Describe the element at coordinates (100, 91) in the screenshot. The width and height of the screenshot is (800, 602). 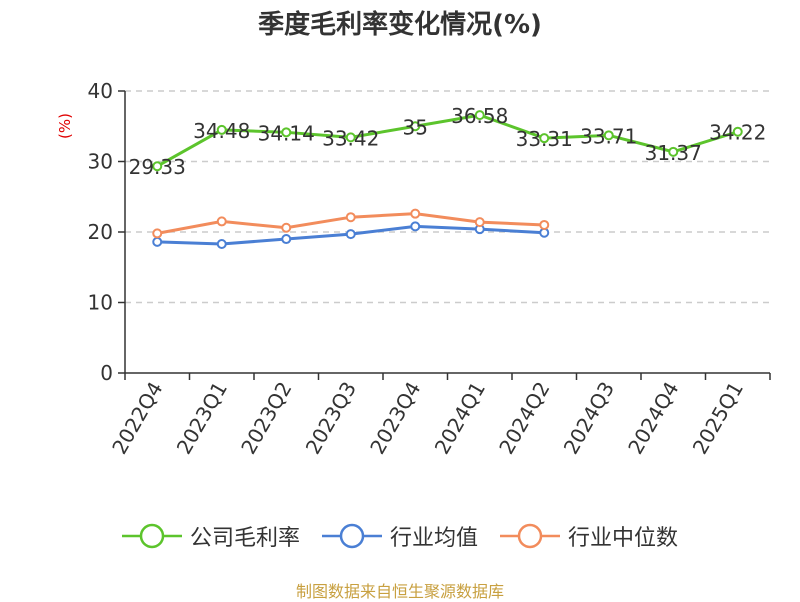
I see `y-tick-label: 40` at that location.